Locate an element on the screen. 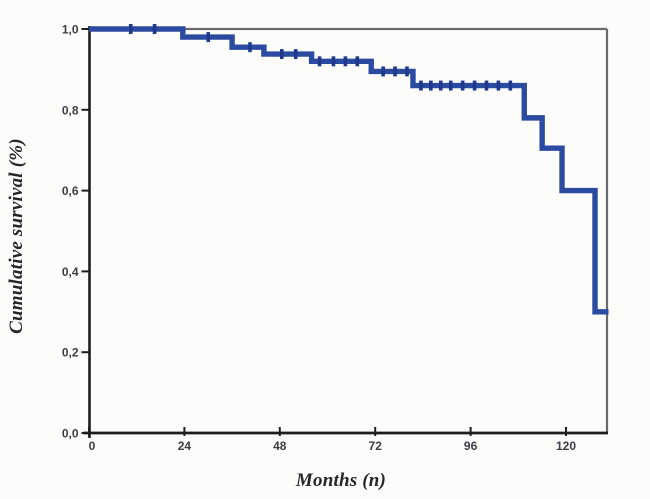 The width and height of the screenshot is (650, 499). x-axis-title: Months (n) is located at coordinates (341, 480).